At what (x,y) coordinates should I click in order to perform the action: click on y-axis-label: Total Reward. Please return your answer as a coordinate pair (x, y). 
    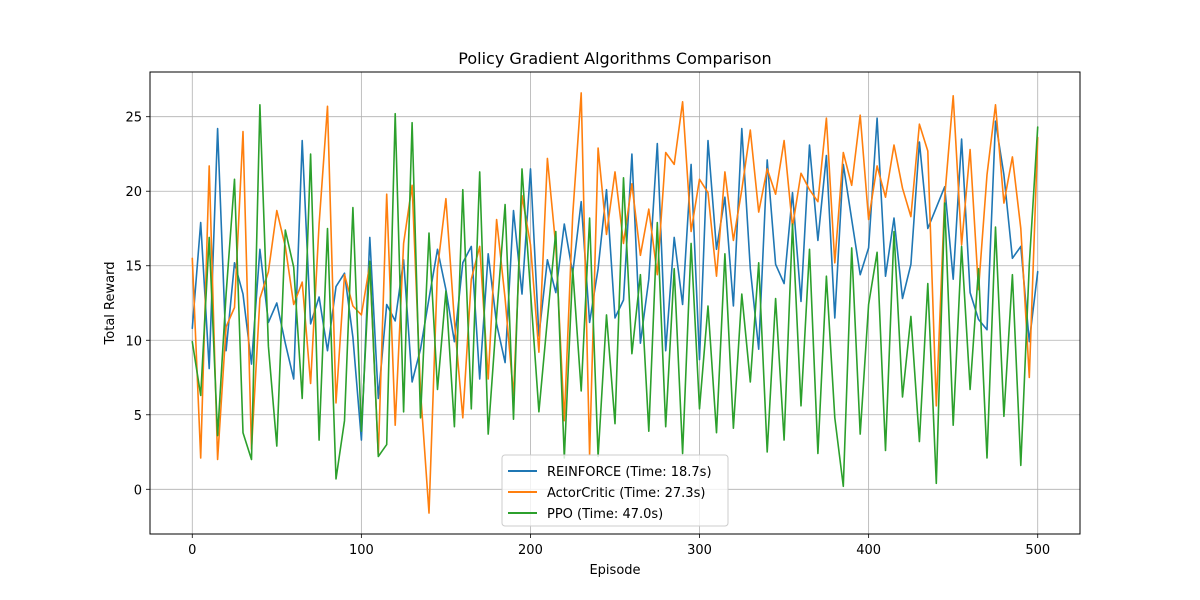
    Looking at the image, I should click on (110, 304).